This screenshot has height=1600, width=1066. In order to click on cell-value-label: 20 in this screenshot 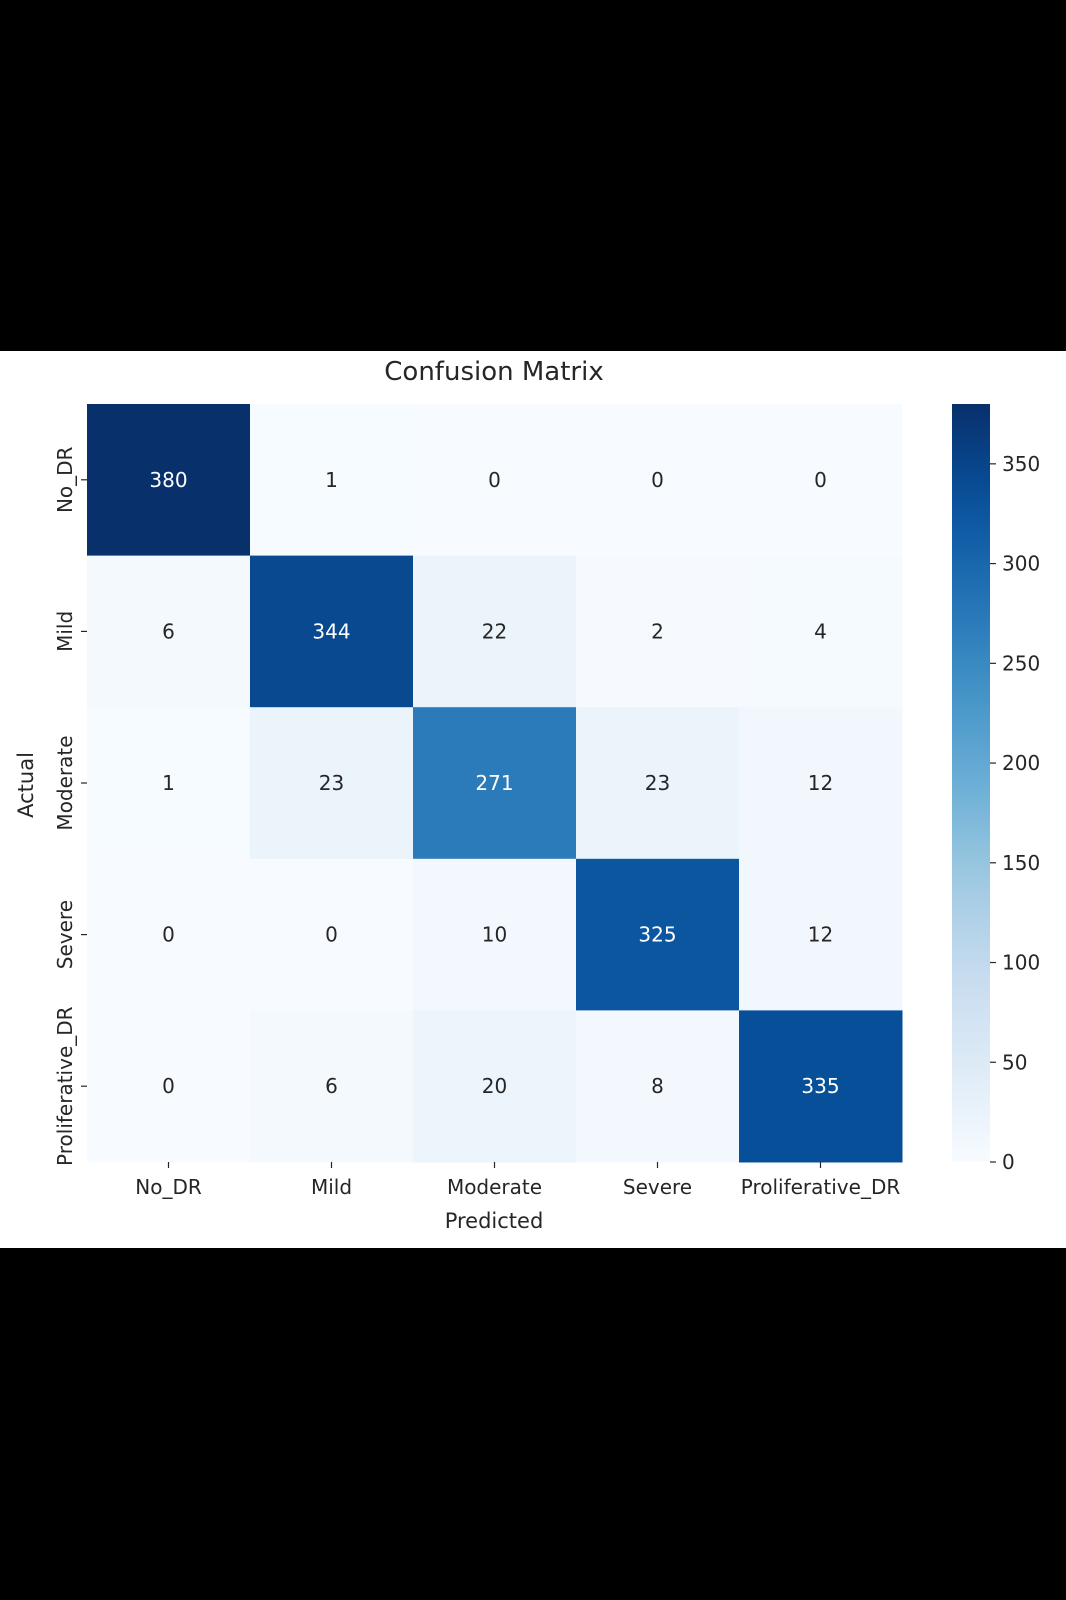, I will do `click(494, 1086)`.